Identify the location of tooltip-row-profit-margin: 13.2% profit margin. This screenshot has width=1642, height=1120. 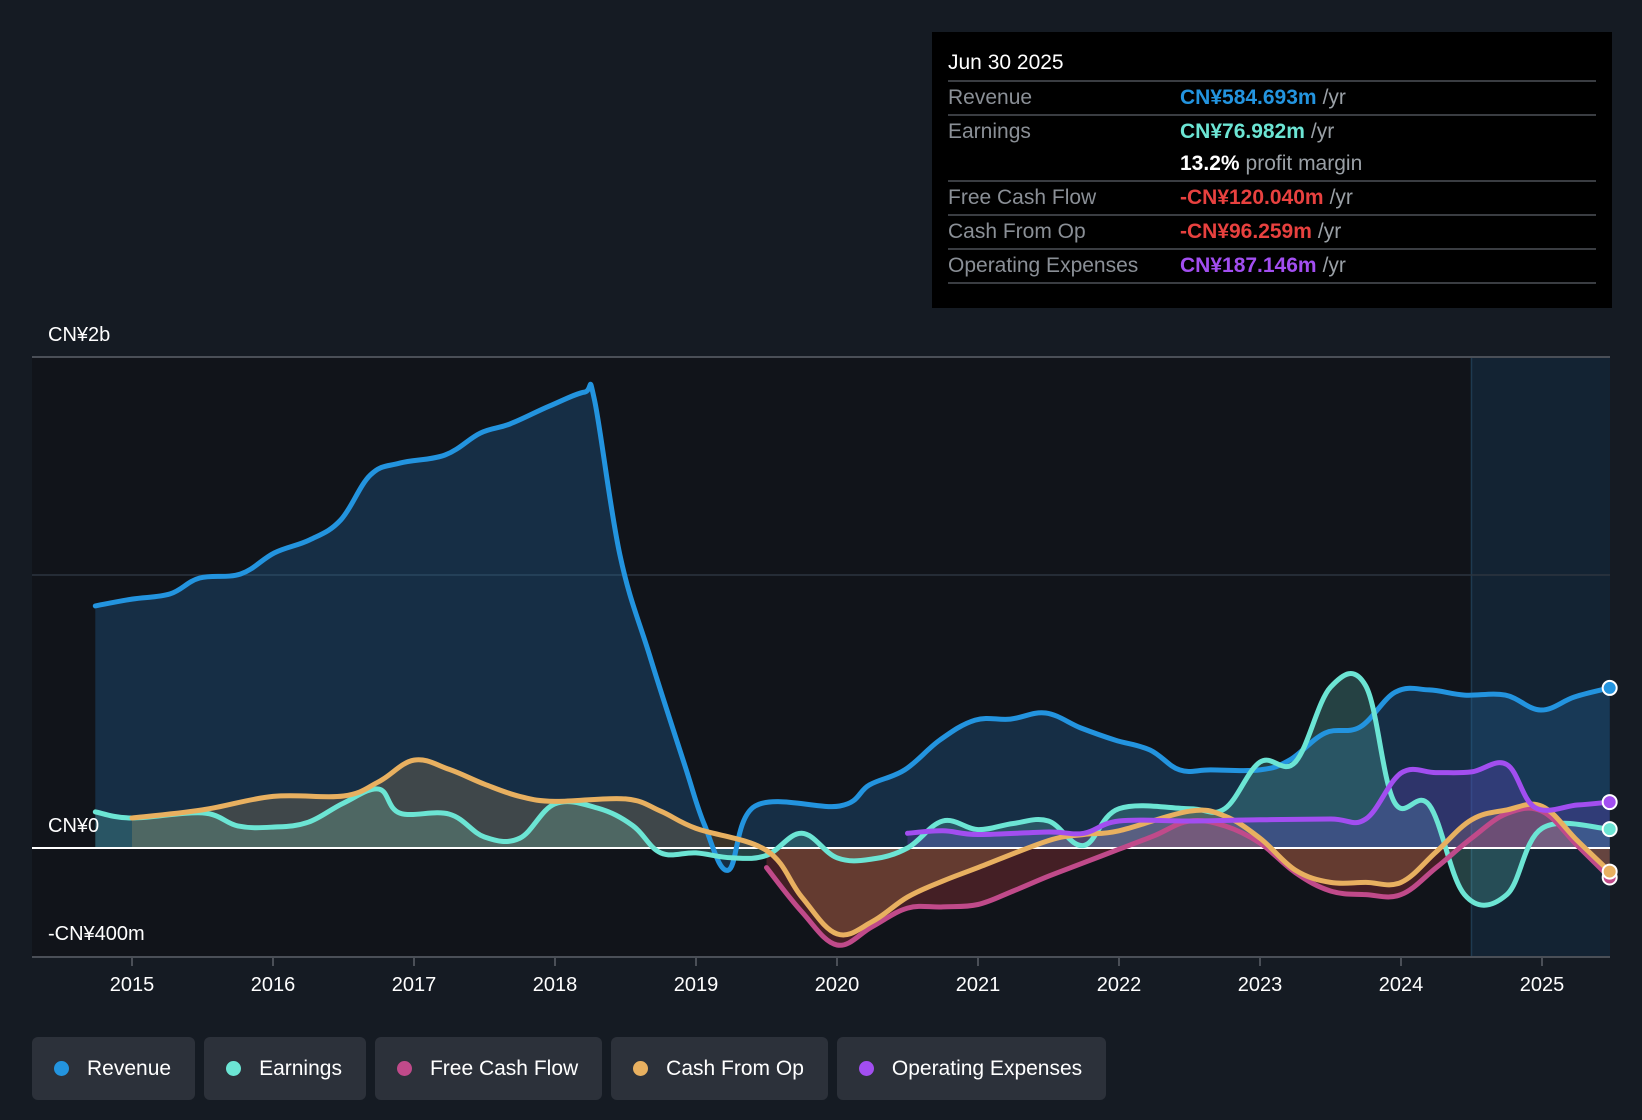
(1272, 165).